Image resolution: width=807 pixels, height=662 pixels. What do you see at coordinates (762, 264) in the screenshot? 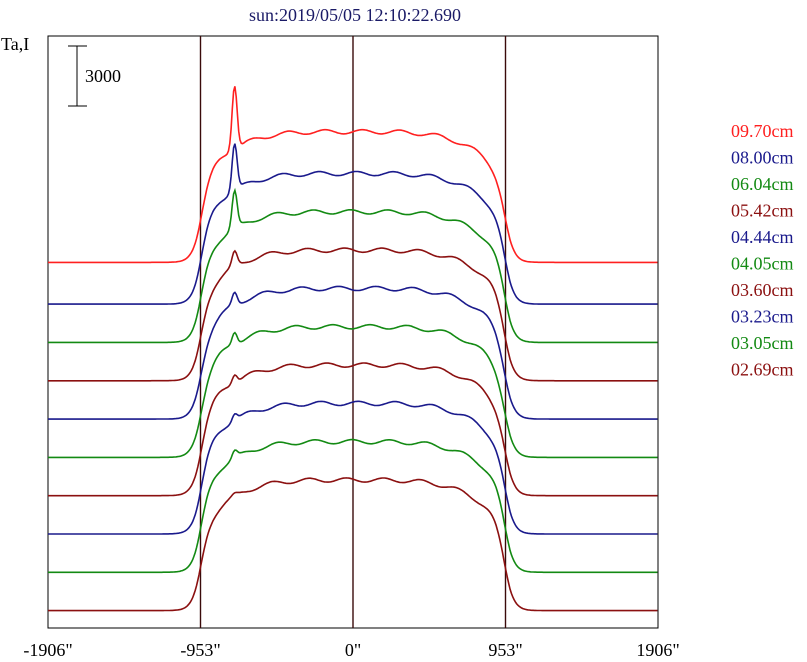
I see `legend-entry-5: 04.05cm` at bounding box center [762, 264].